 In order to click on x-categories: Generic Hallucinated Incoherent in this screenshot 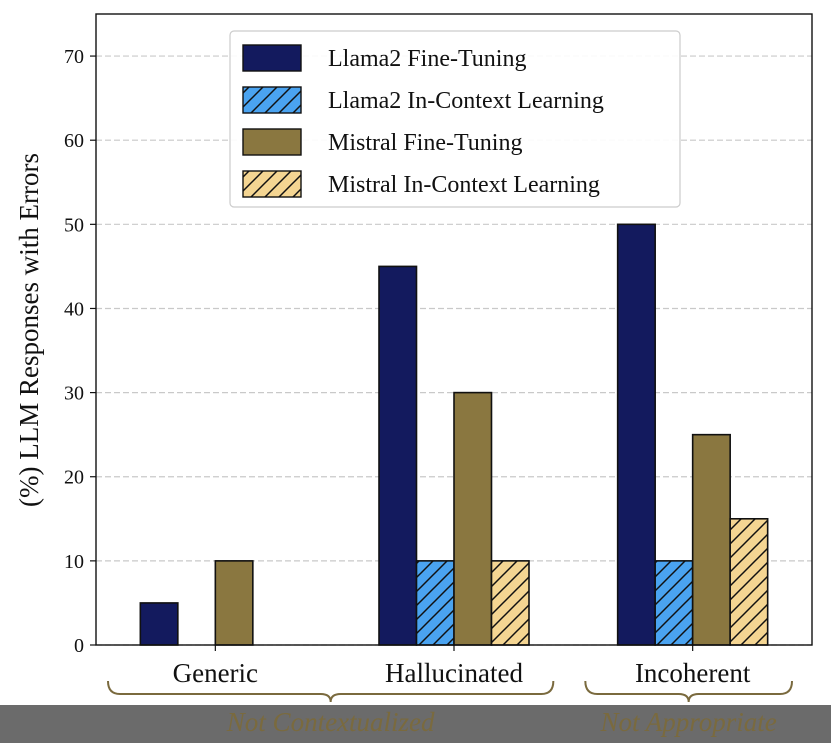, I will do `click(462, 666)`.